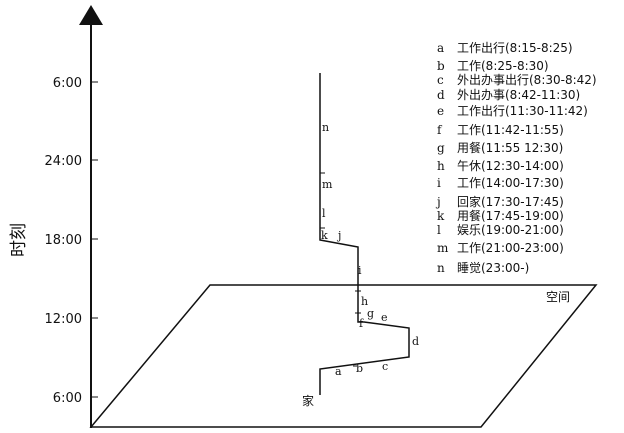 This screenshot has height=433, width=624. Describe the element at coordinates (441, 66) in the screenshot. I see `legend-letter: b` at that location.